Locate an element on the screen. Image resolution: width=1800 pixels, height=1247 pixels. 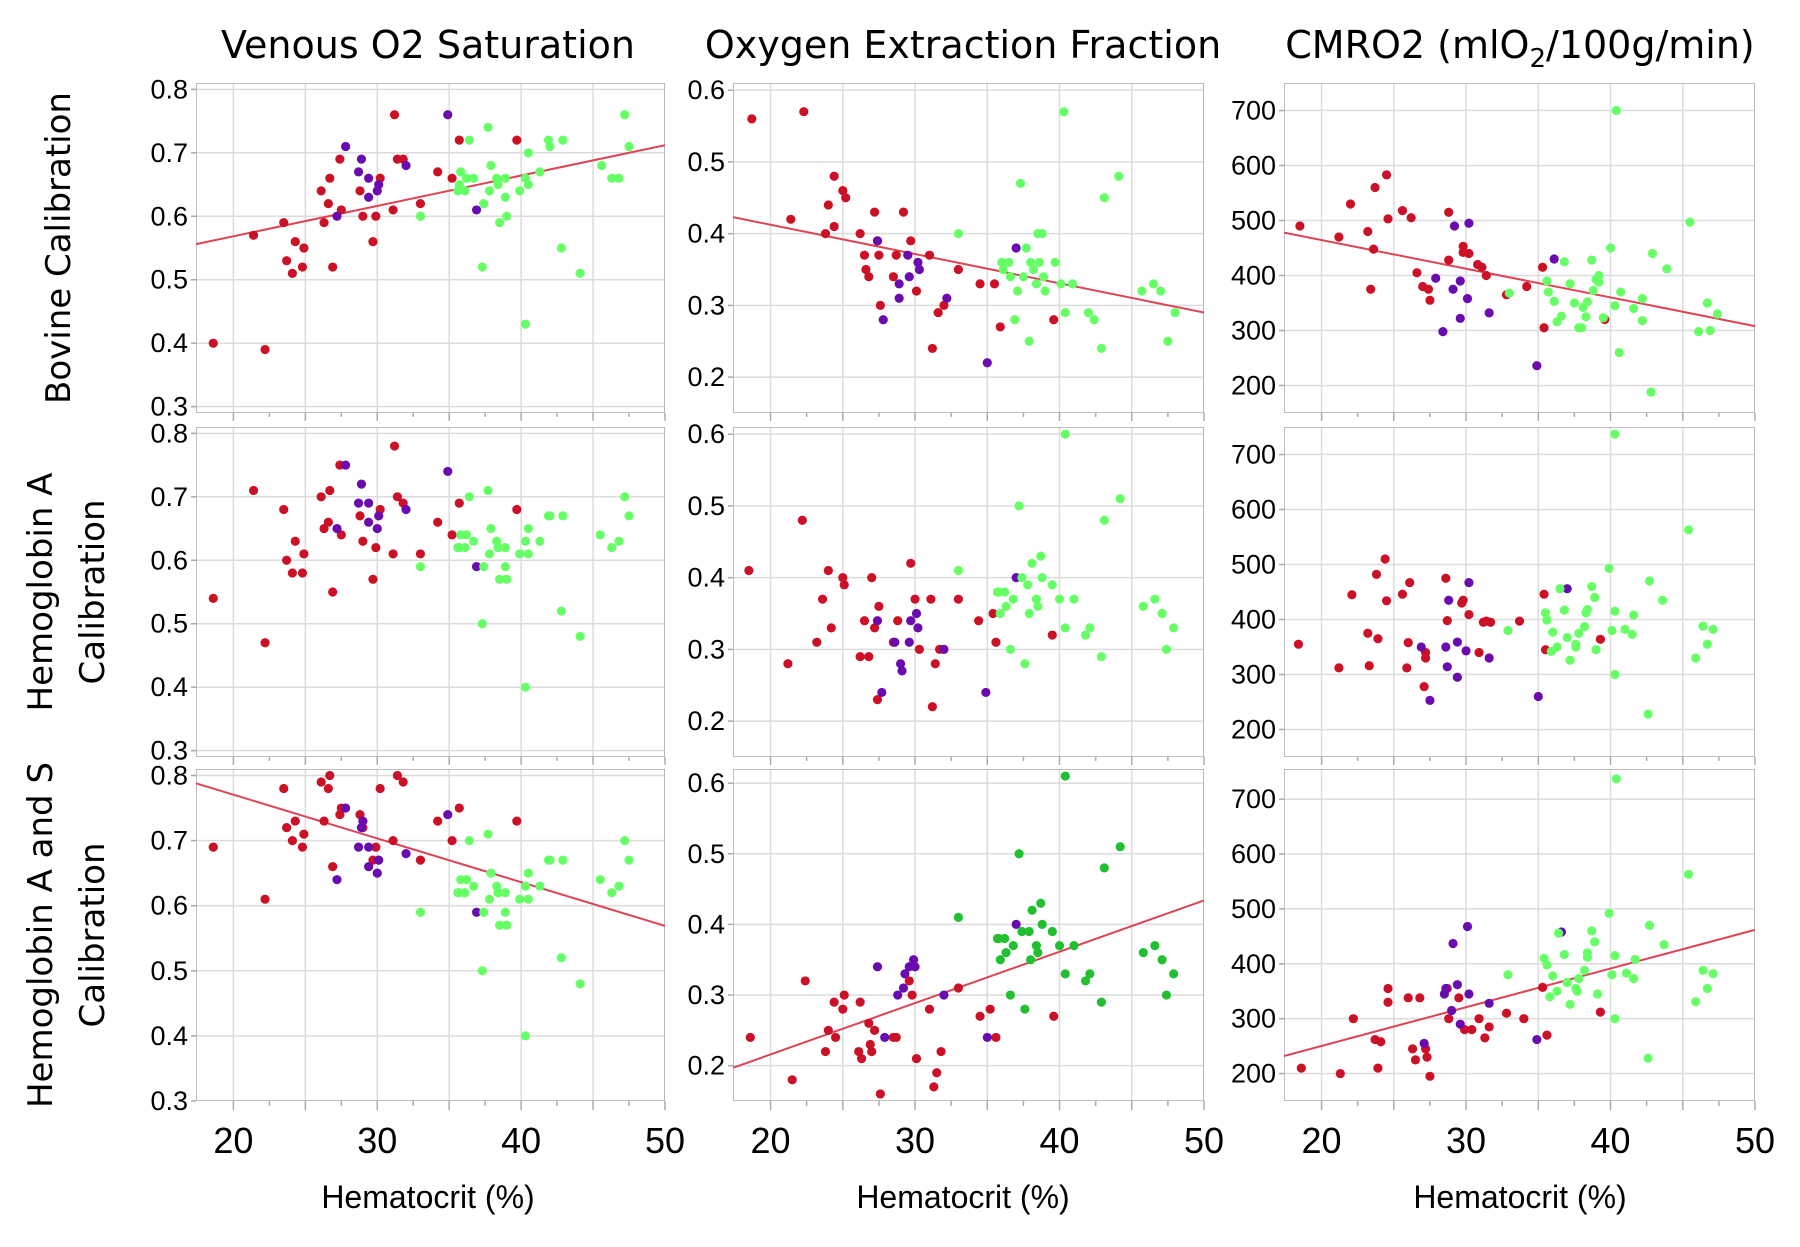
x-tick-label: 20 is located at coordinates (233, 1140).